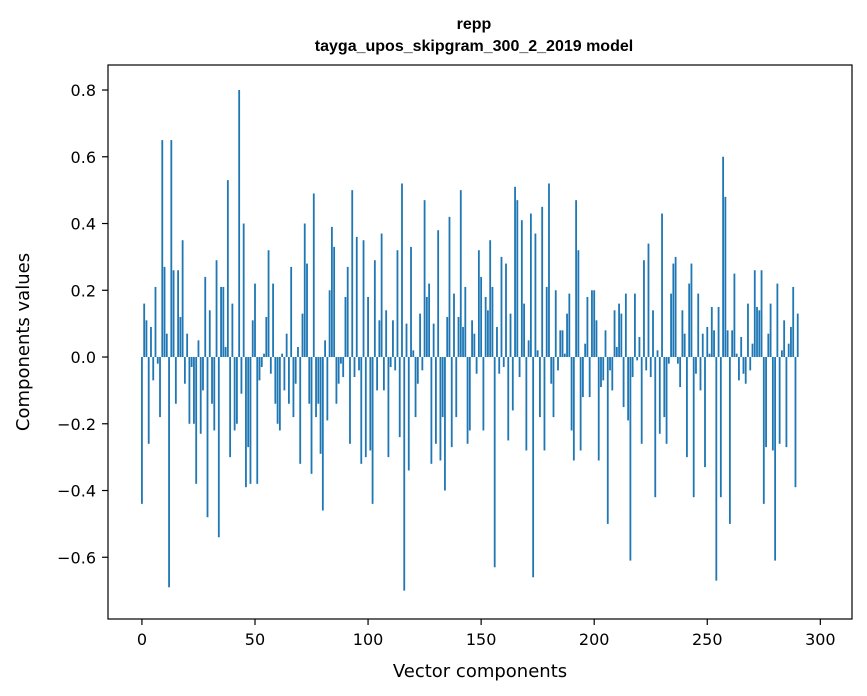 The image size is (867, 696). Describe the element at coordinates (76, 491) in the screenshot. I see `y-tick-label-1: −0.4` at that location.